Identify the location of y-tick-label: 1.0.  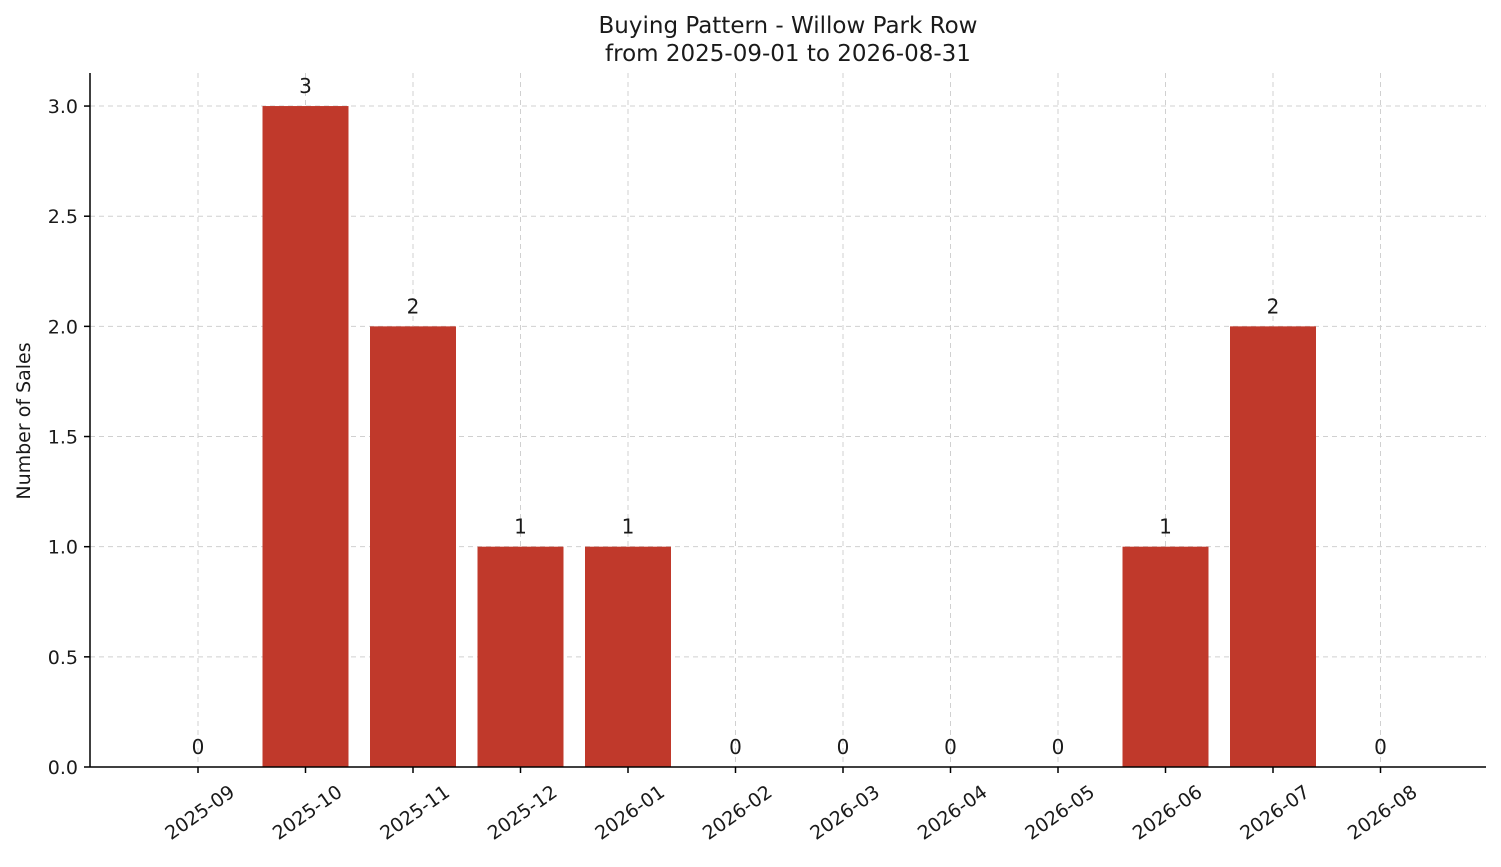
(63, 548).